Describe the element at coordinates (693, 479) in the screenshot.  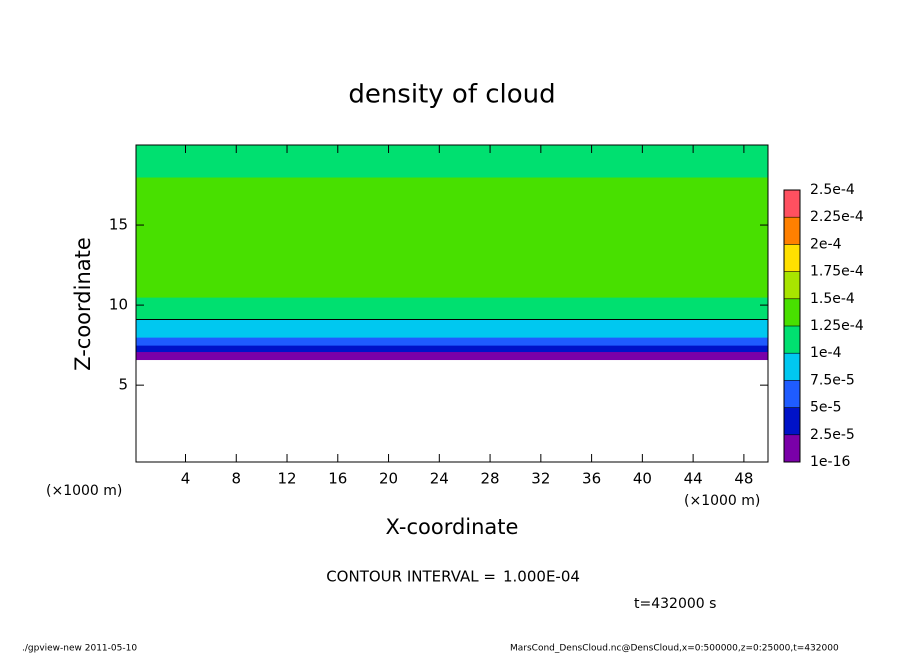
I see `x-tick-label: 44` at that location.